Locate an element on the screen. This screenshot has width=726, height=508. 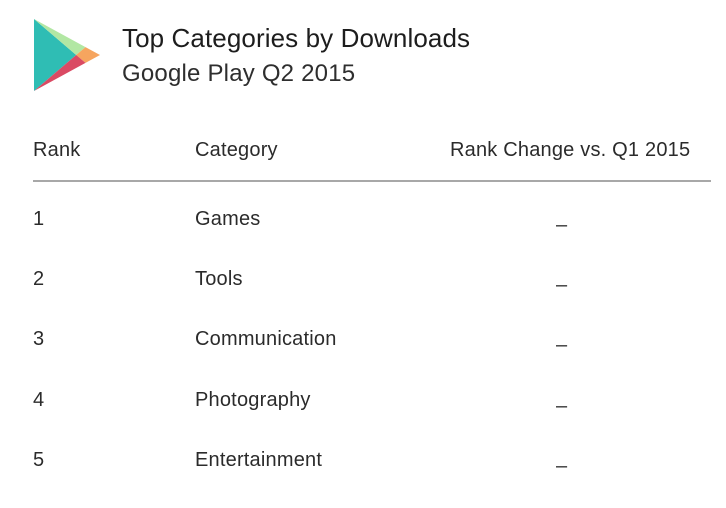
rank-cell: 2 is located at coordinates (39, 279).